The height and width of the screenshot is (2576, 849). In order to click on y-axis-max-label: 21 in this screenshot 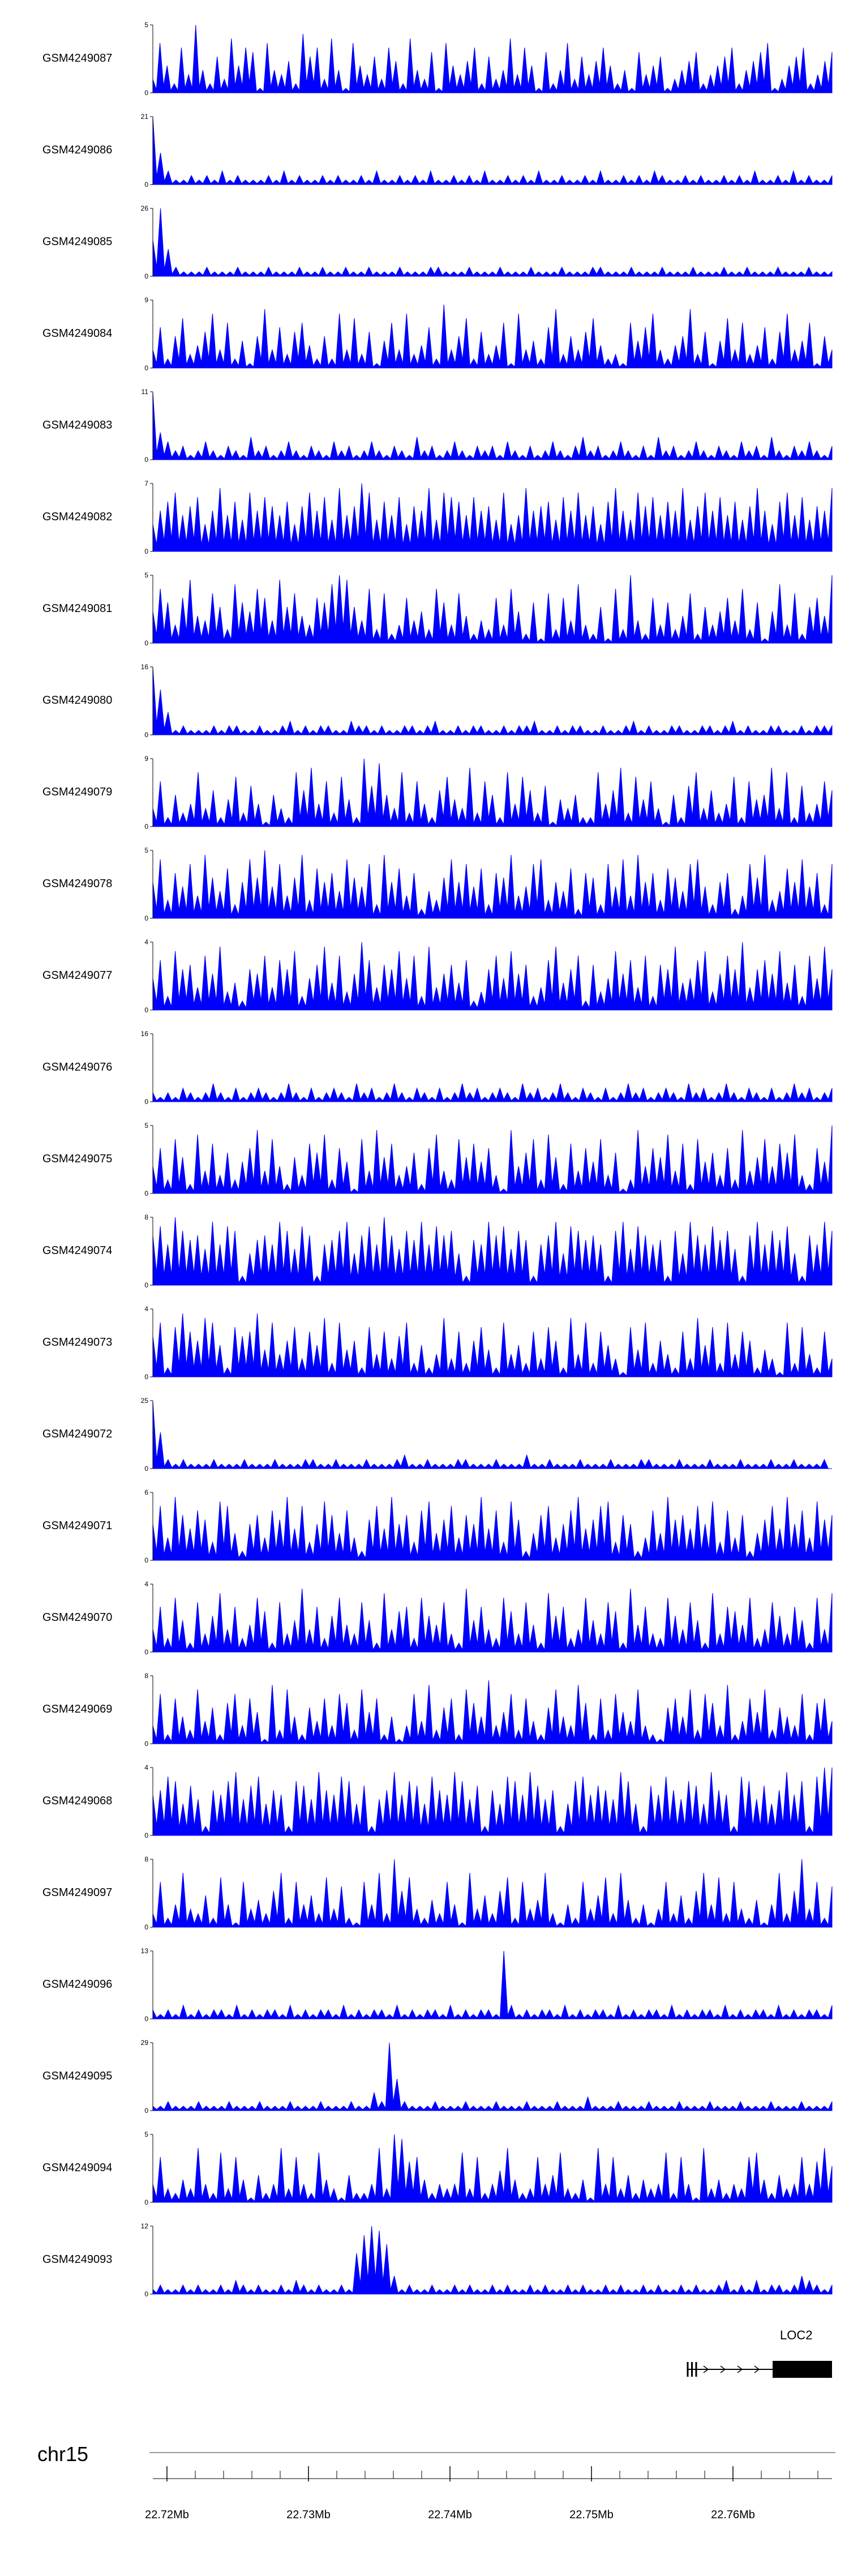, I will do `click(145, 117)`.